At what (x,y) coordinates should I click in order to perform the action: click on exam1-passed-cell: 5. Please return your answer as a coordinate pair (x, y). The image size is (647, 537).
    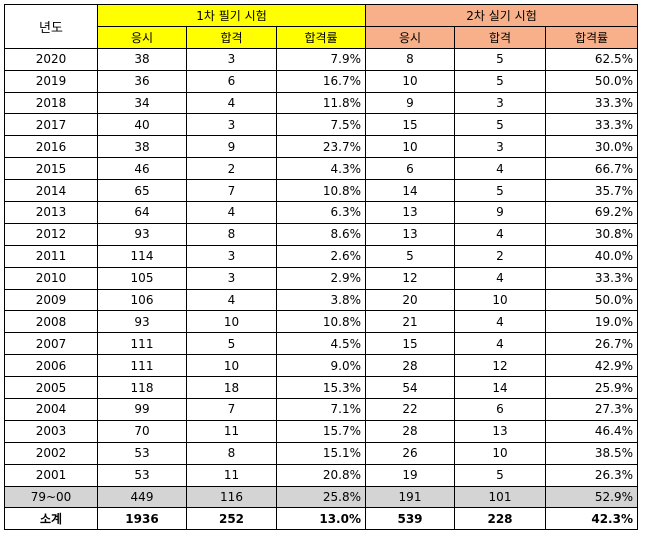
    Looking at the image, I should click on (231, 344).